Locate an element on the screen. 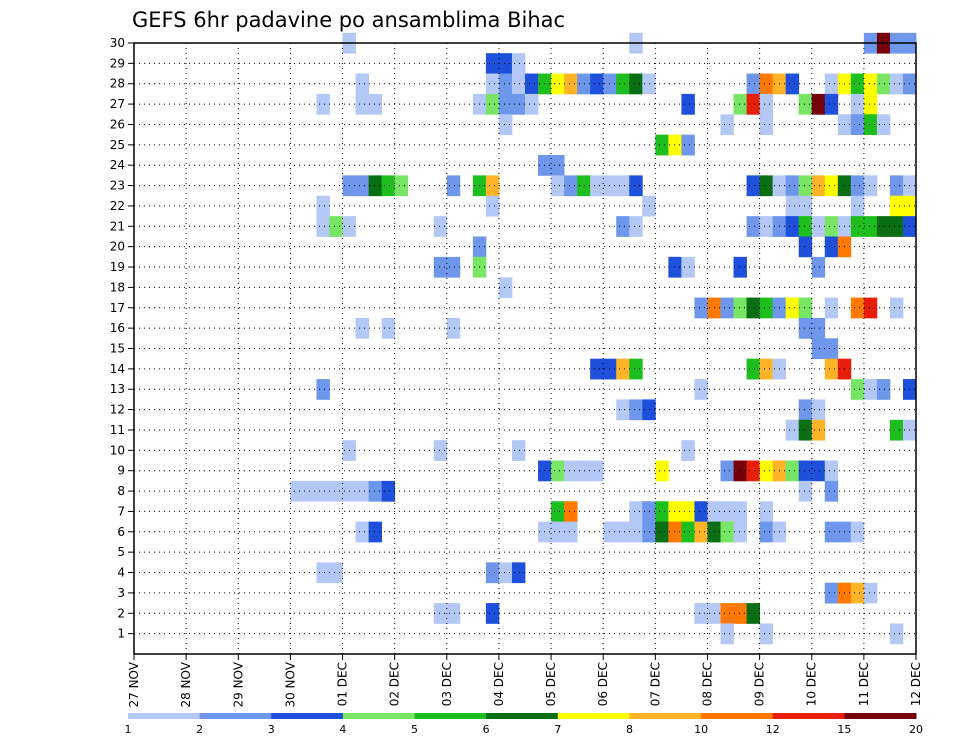 This screenshot has width=960, height=742. colorbar-label: 15 is located at coordinates (844, 729).